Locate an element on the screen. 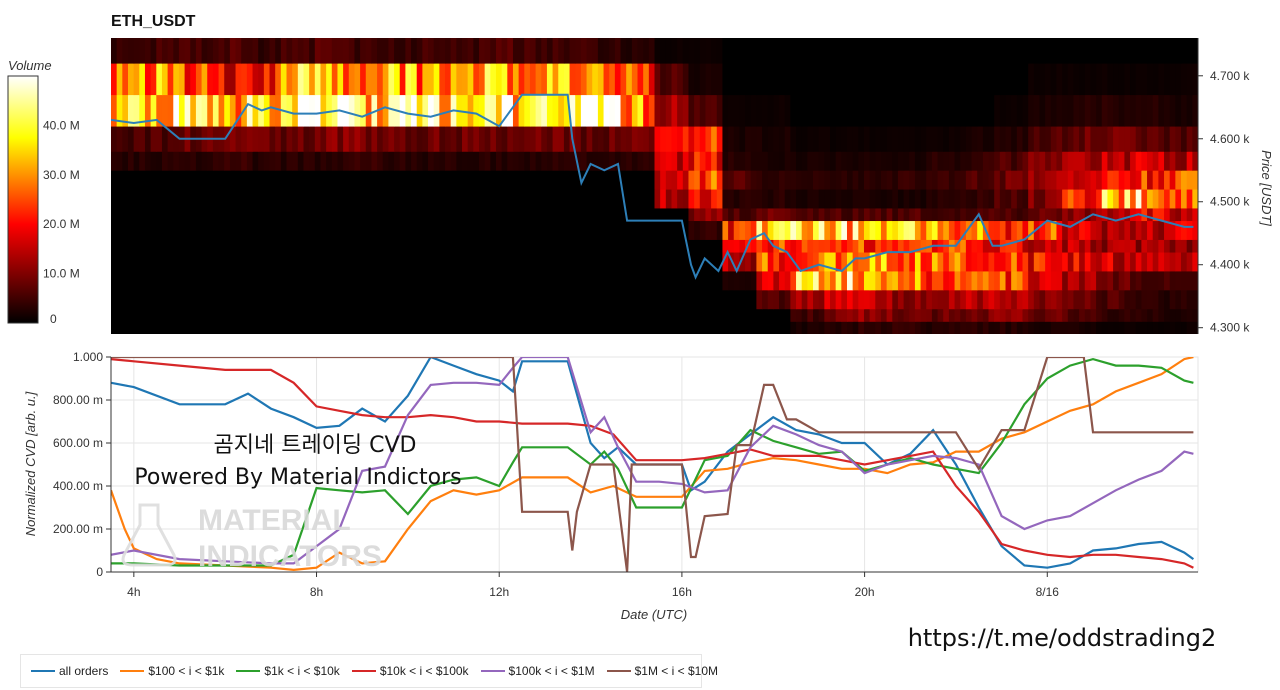 The height and width of the screenshot is (690, 1280). legend-item: $10k < i < $100k is located at coordinates (410, 671).